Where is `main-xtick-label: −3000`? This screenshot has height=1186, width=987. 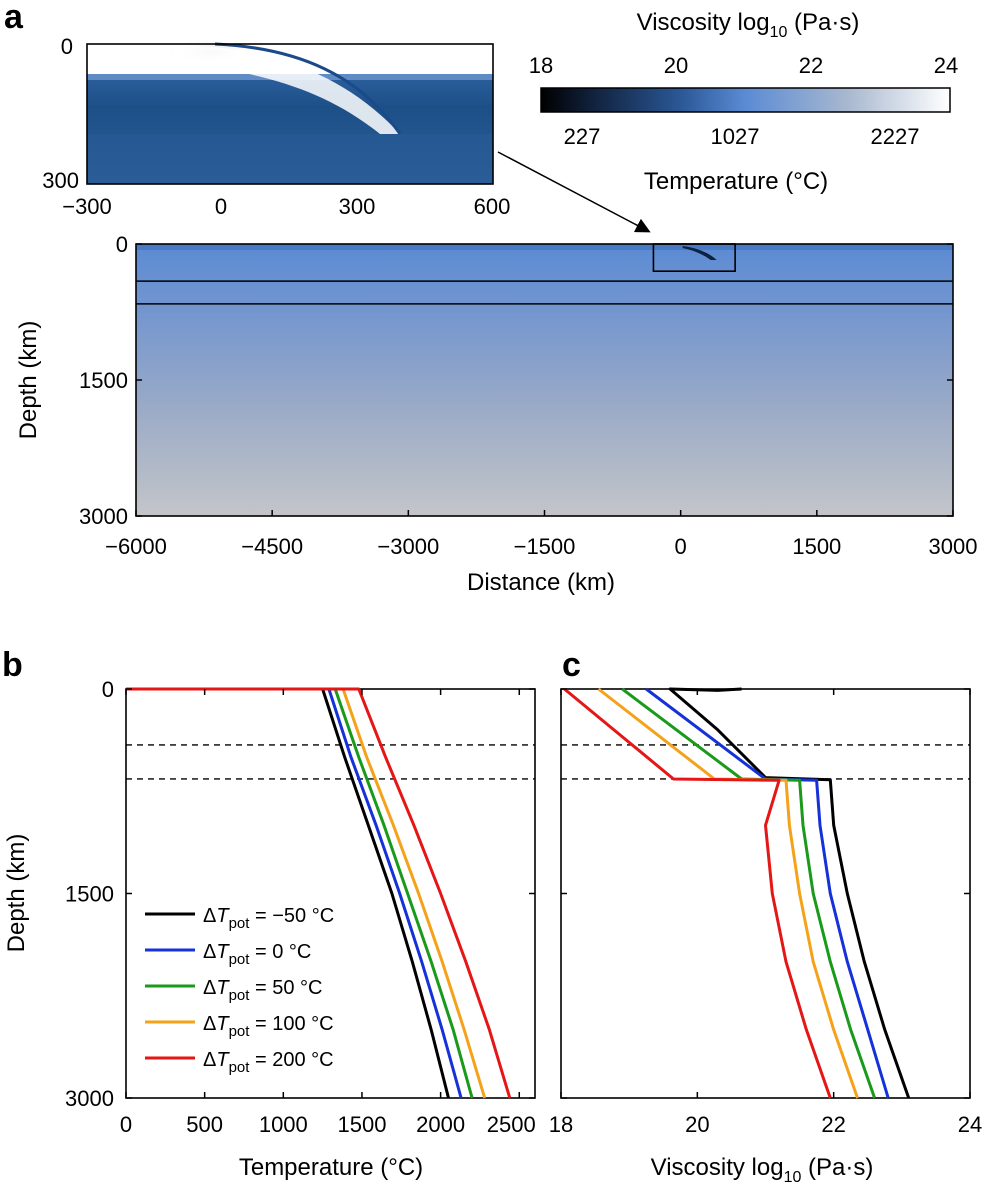 main-xtick-label: −3000 is located at coordinates (408, 546).